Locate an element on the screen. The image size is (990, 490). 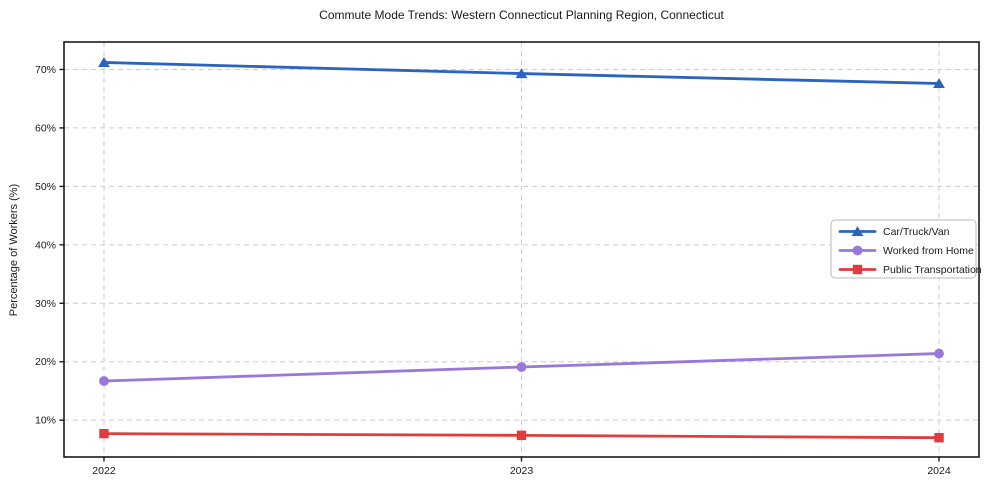
y-tick-label: 30% is located at coordinates (45, 304).